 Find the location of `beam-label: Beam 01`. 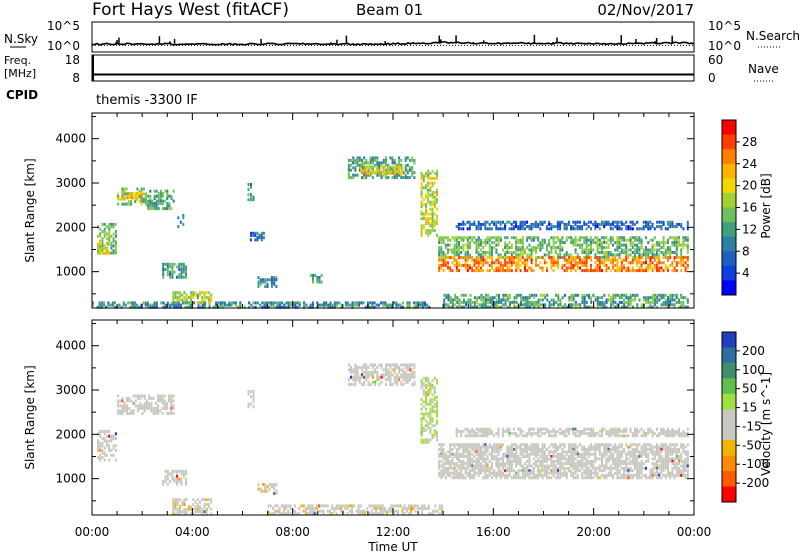

beam-label: Beam 01 is located at coordinates (389, 10).